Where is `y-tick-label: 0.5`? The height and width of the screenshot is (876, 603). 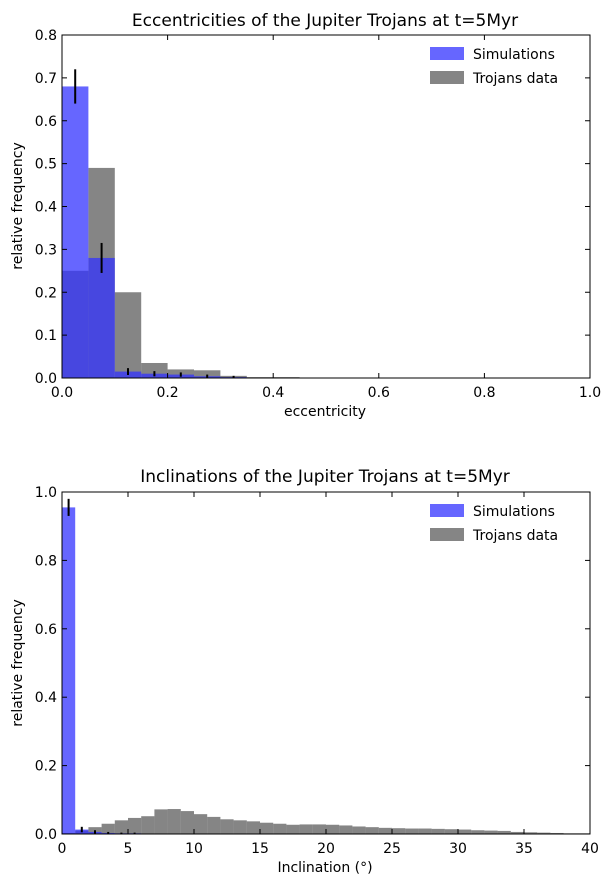
y-tick-label: 0.5 is located at coordinates (46, 165).